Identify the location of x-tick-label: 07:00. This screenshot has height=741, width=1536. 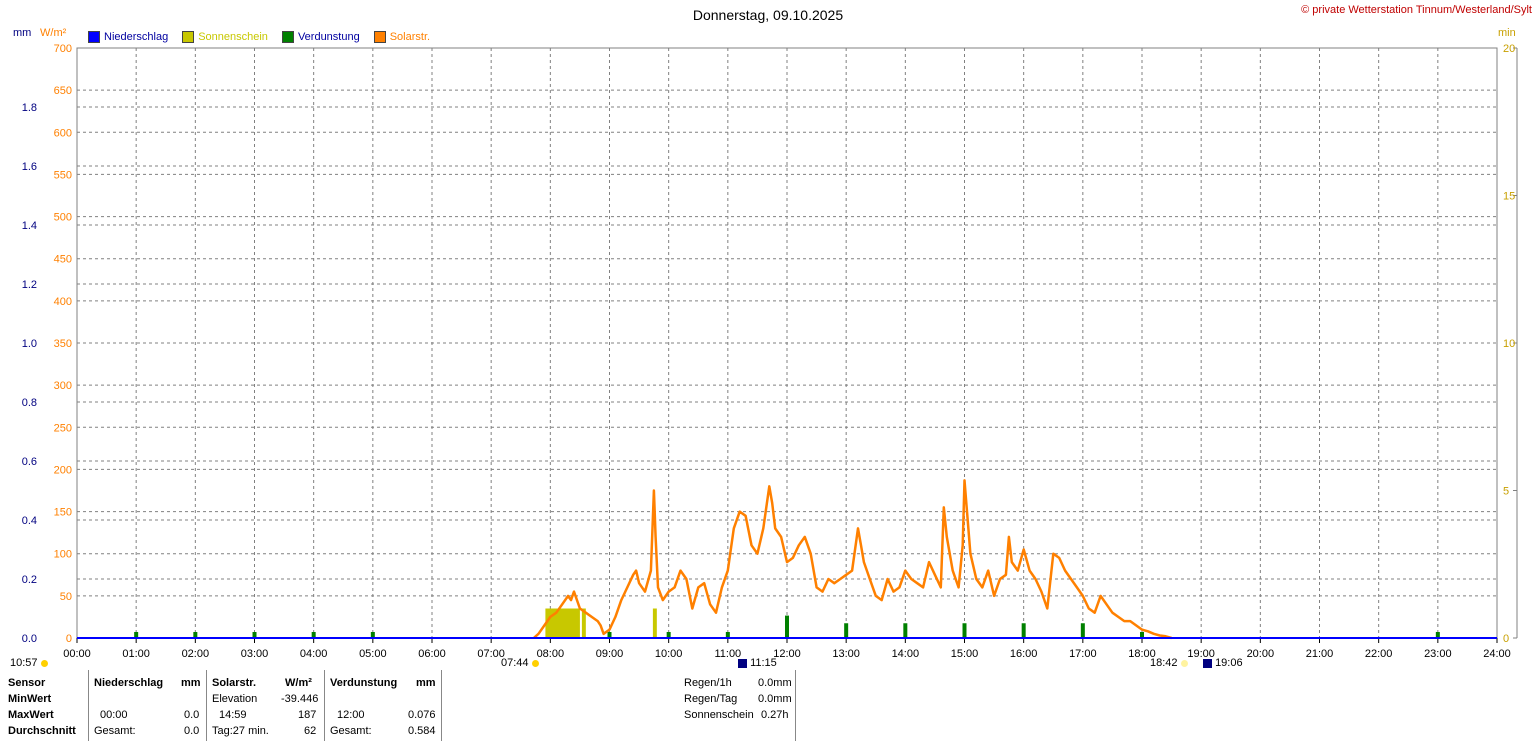
(491, 654).